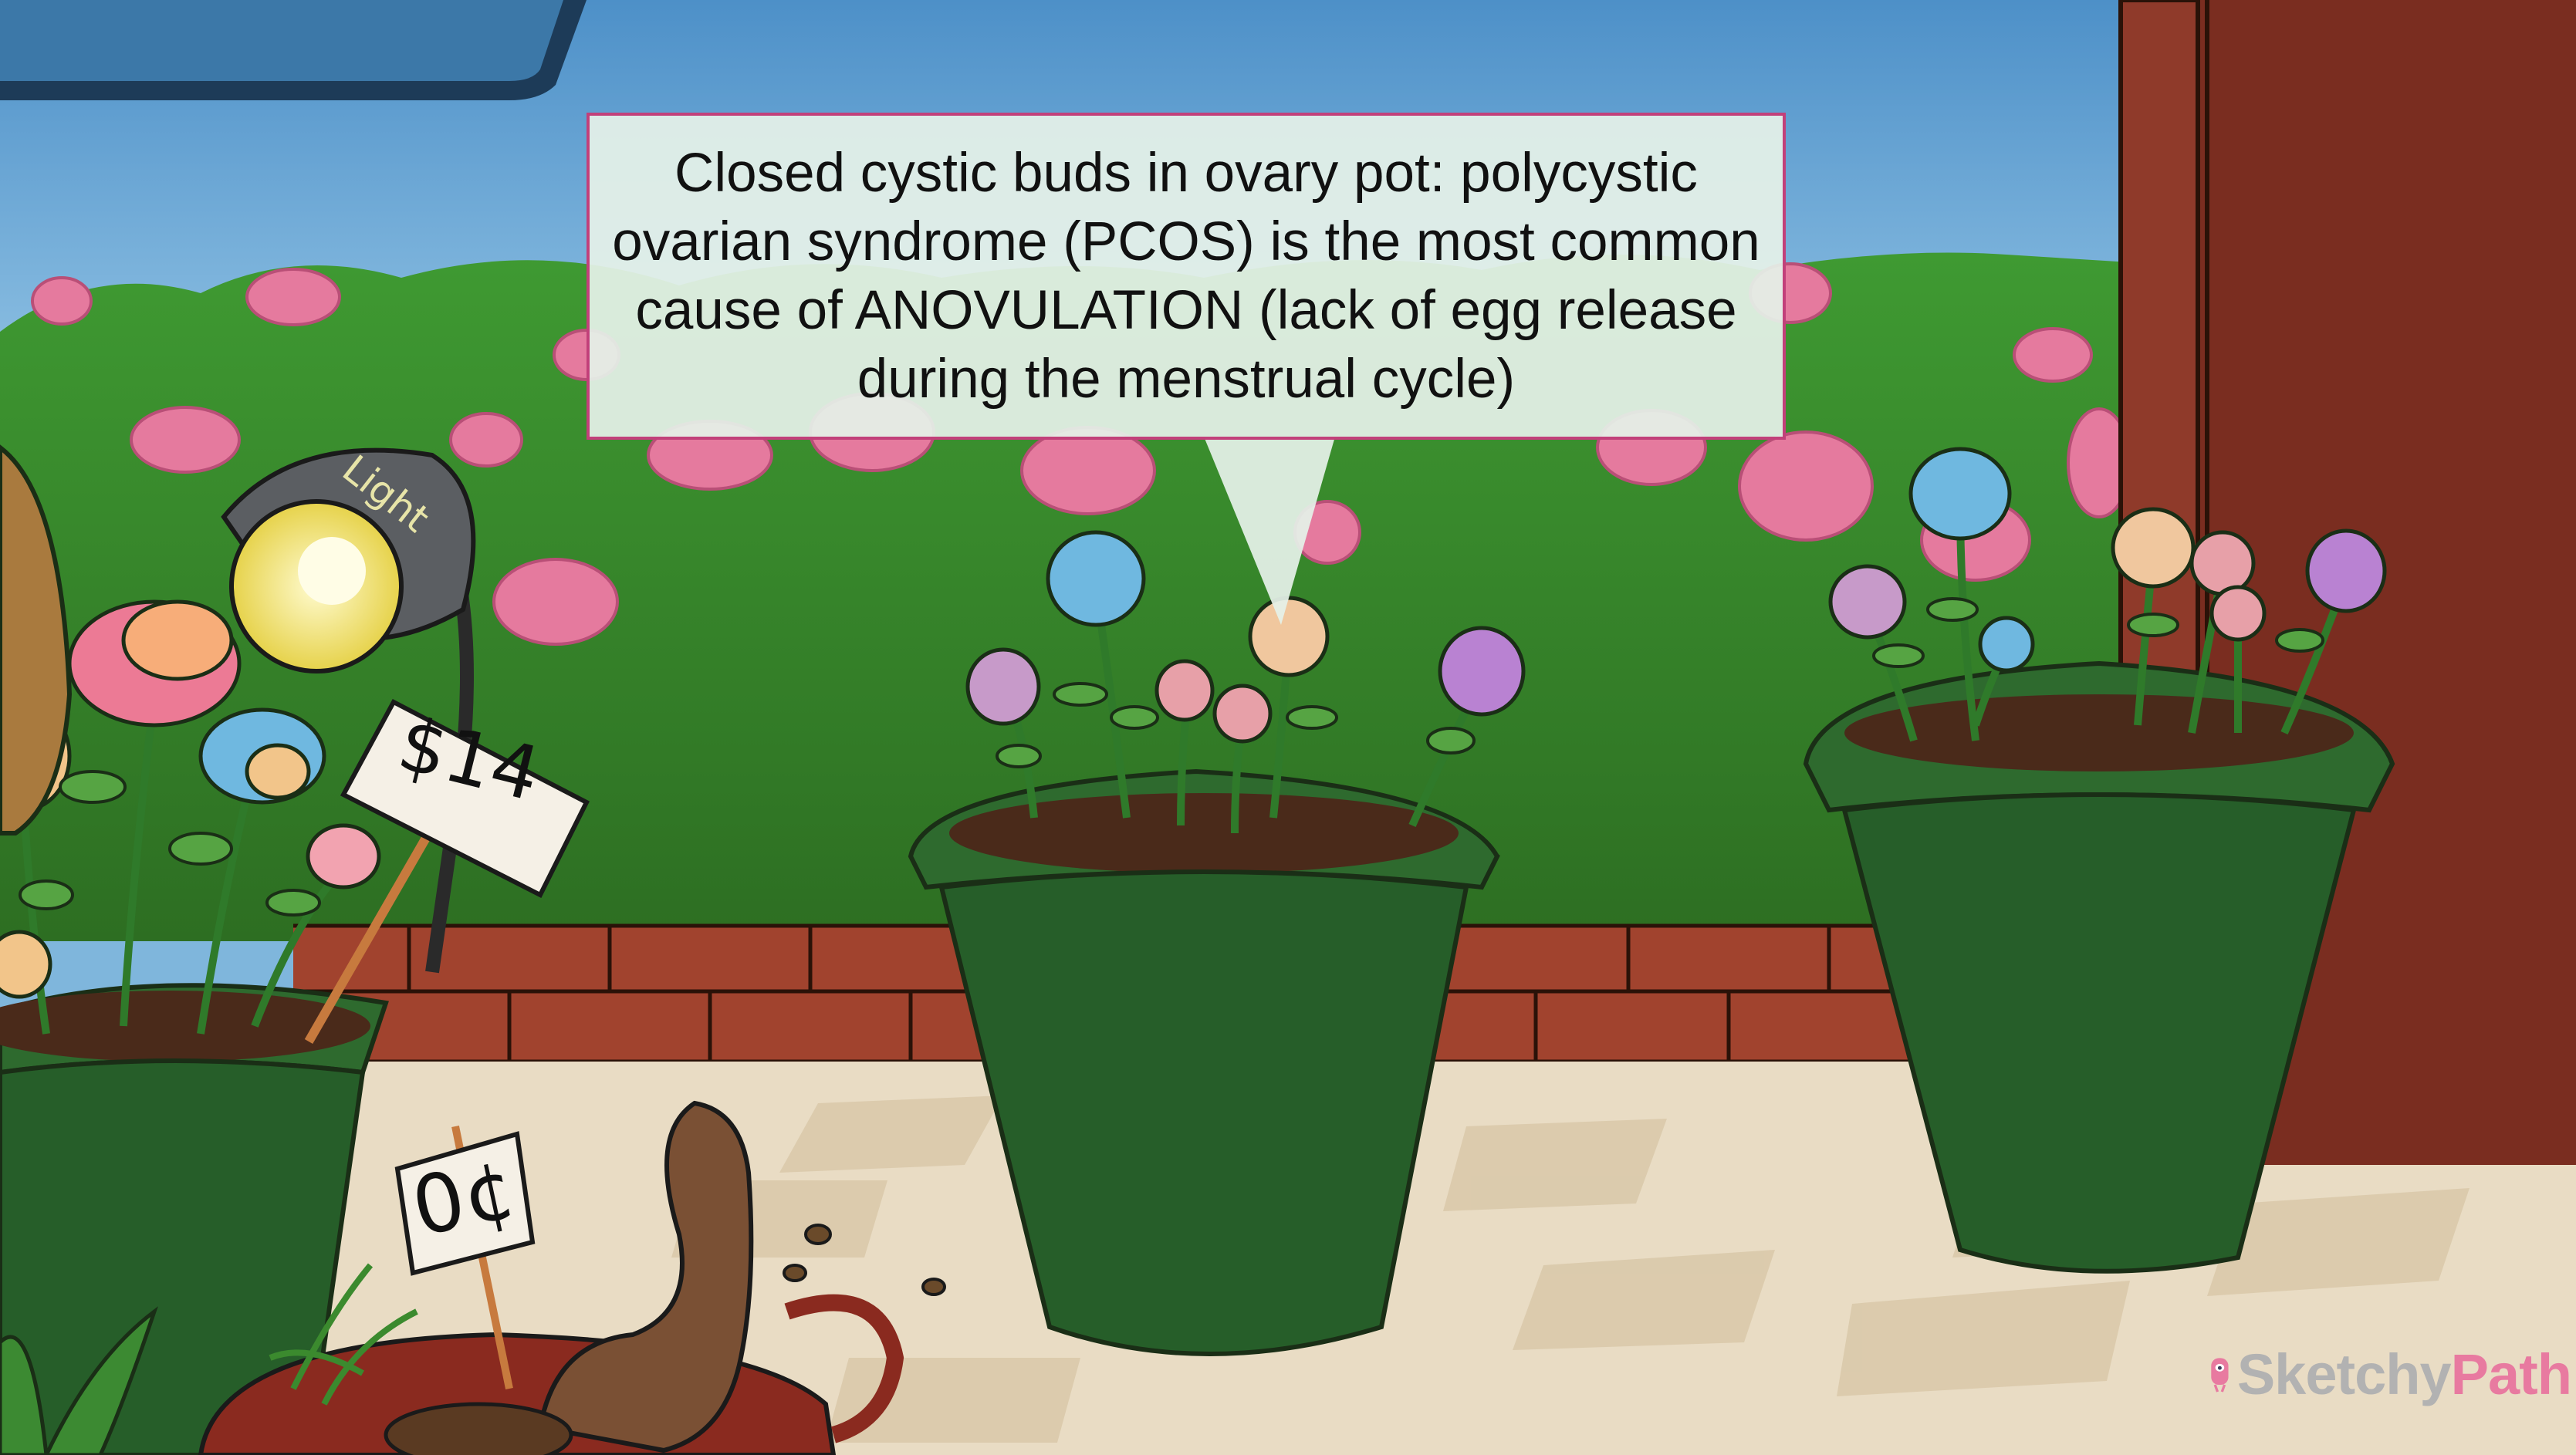 This screenshot has height=1455, width=2576. What do you see at coordinates (2107, 594) in the screenshot?
I see `cystic-buds-right` at bounding box center [2107, 594].